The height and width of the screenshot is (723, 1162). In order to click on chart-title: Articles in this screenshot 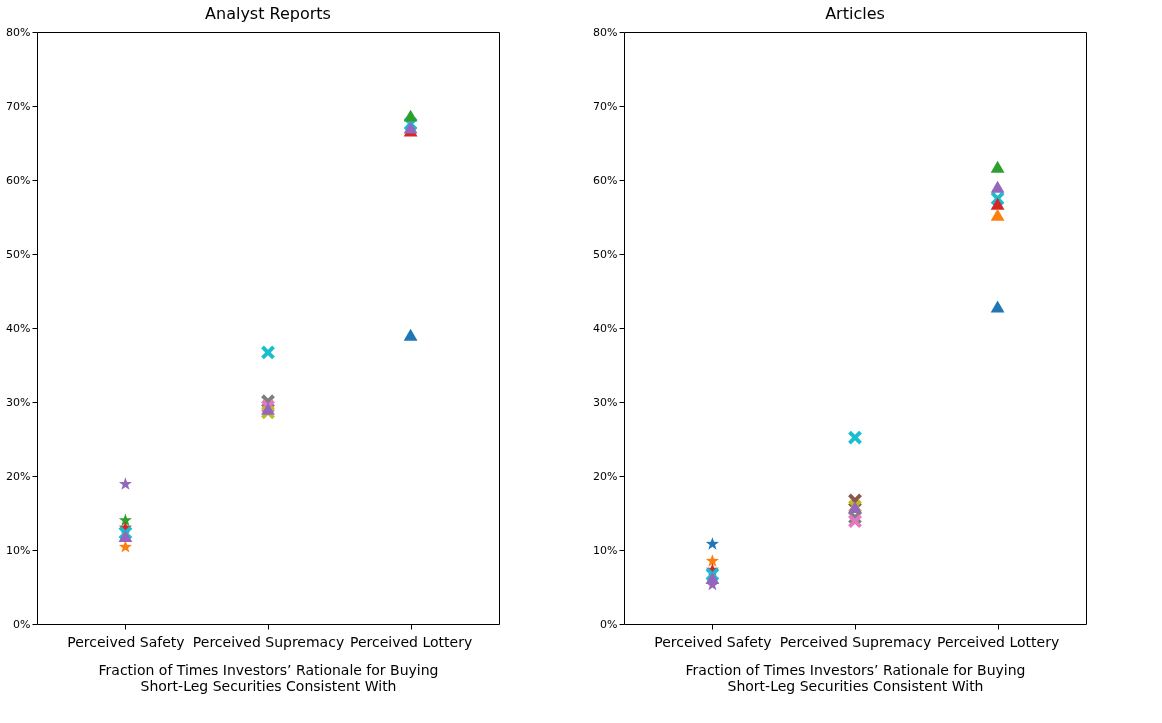, I will do `click(855, 13)`.